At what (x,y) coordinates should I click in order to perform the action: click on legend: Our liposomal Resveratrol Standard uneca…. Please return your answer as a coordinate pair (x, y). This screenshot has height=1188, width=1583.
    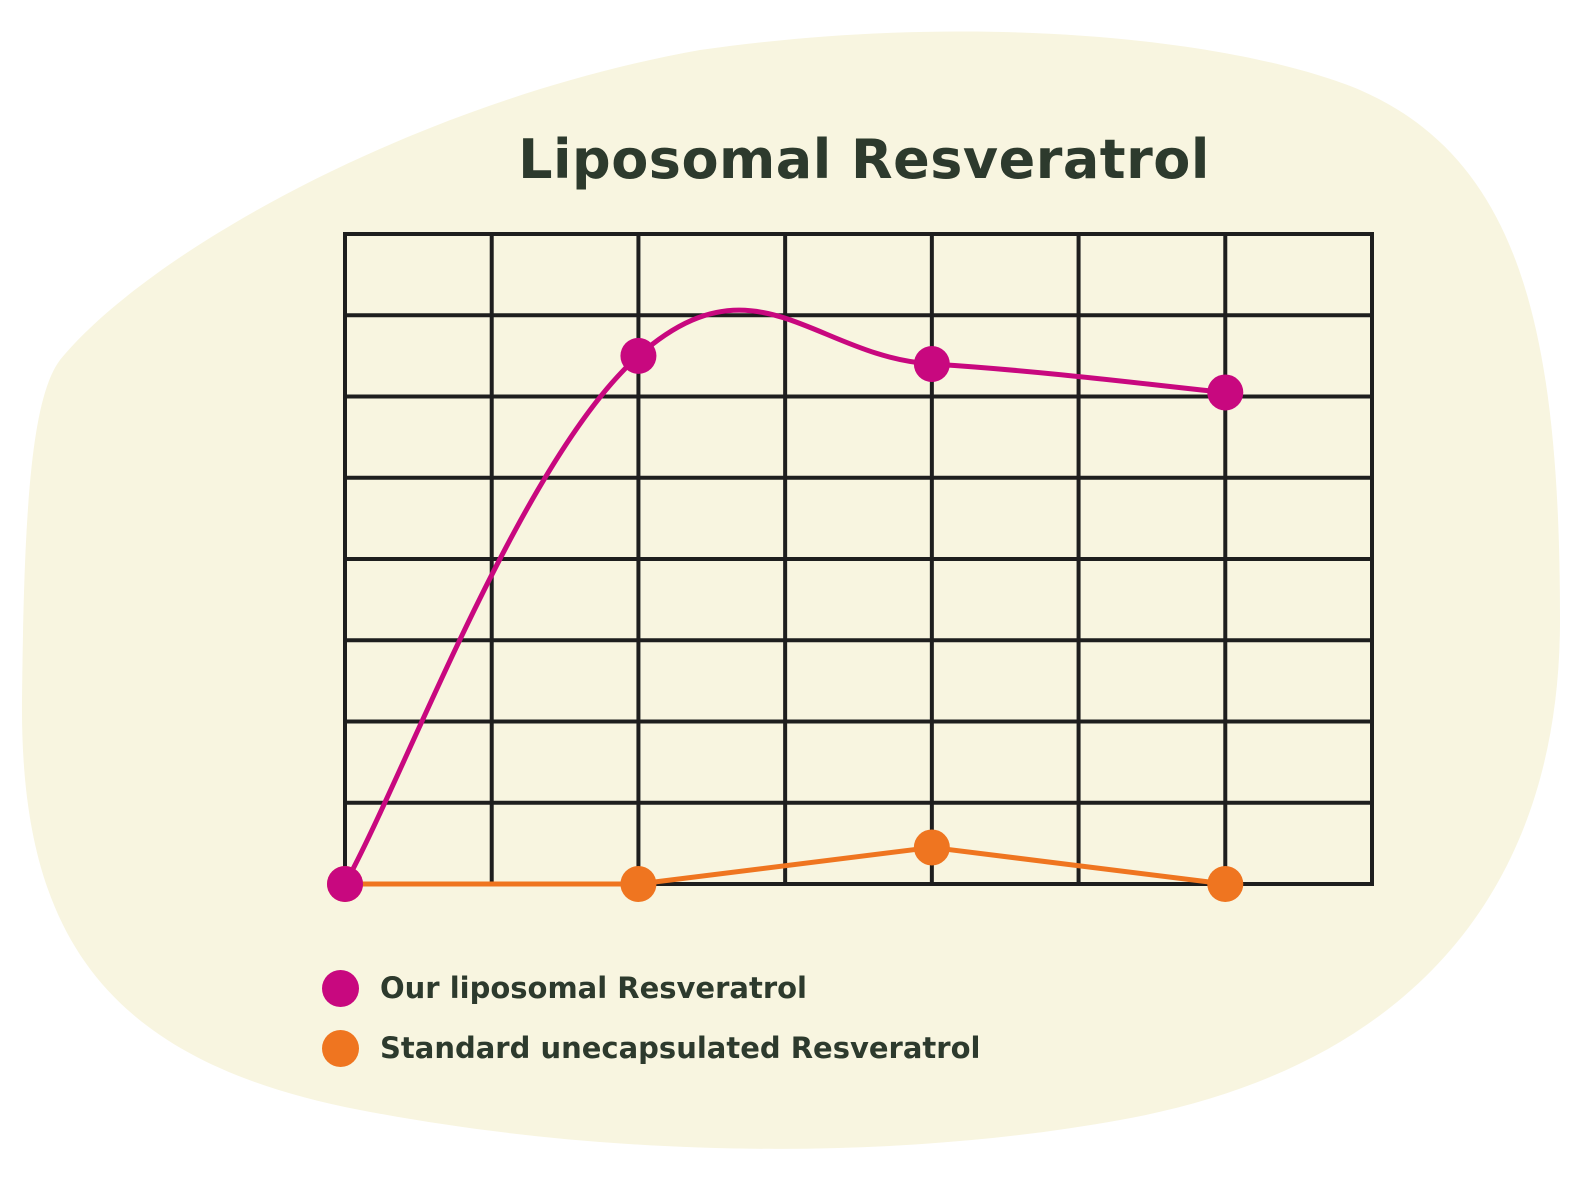
    Looking at the image, I should click on (651, 1028).